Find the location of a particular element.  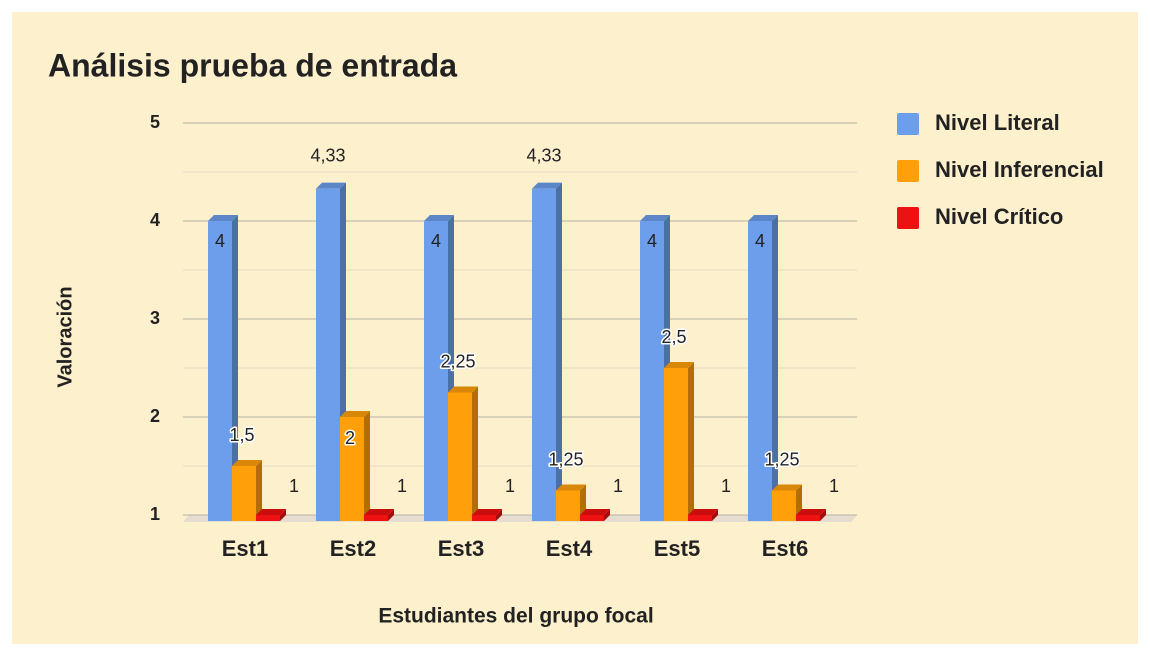

x-tick-label: Est5 is located at coordinates (677, 548).